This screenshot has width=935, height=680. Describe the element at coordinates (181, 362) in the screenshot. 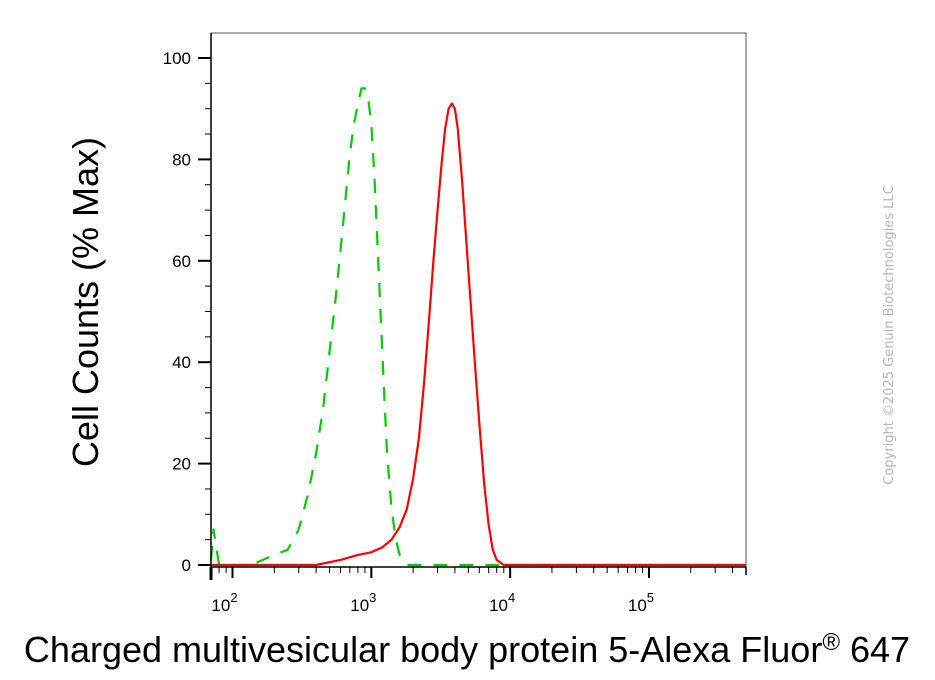

I see `y-tick-label: 40` at that location.